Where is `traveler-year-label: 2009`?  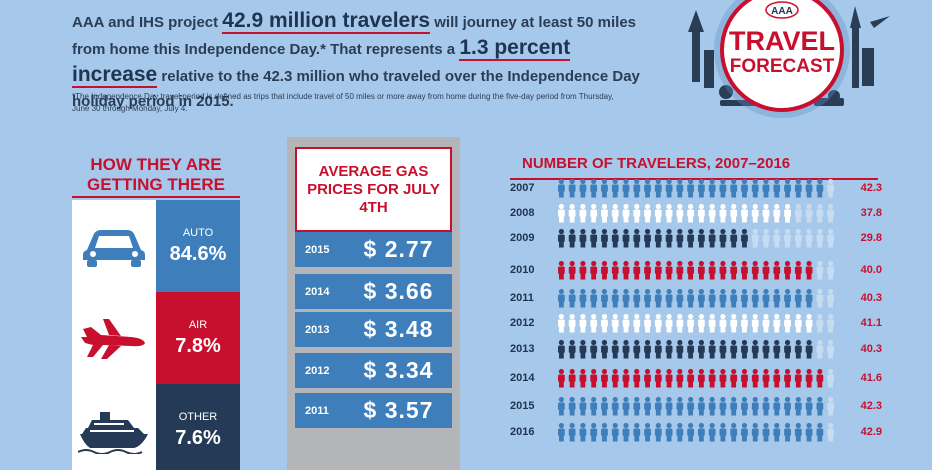
traveler-year-label: 2009 is located at coordinates (522, 238).